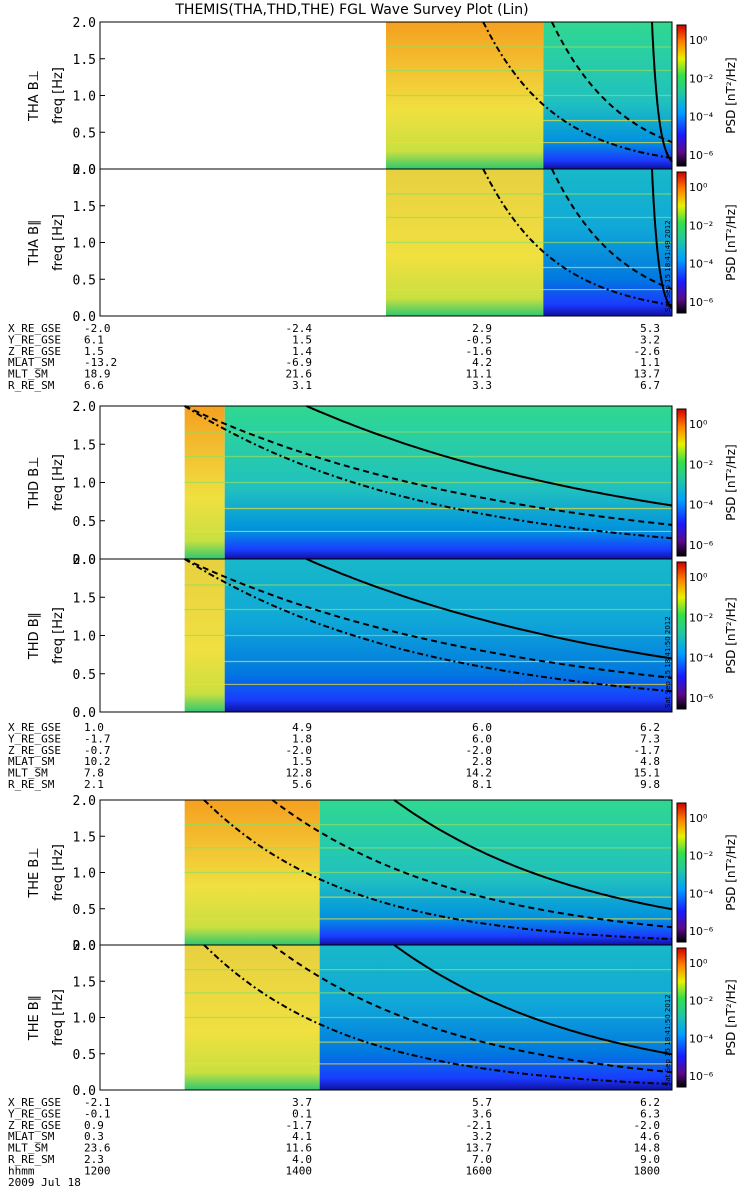 The width and height of the screenshot is (750, 1200). I want to click on orbit-row-value: -13.2, so click(100, 362).